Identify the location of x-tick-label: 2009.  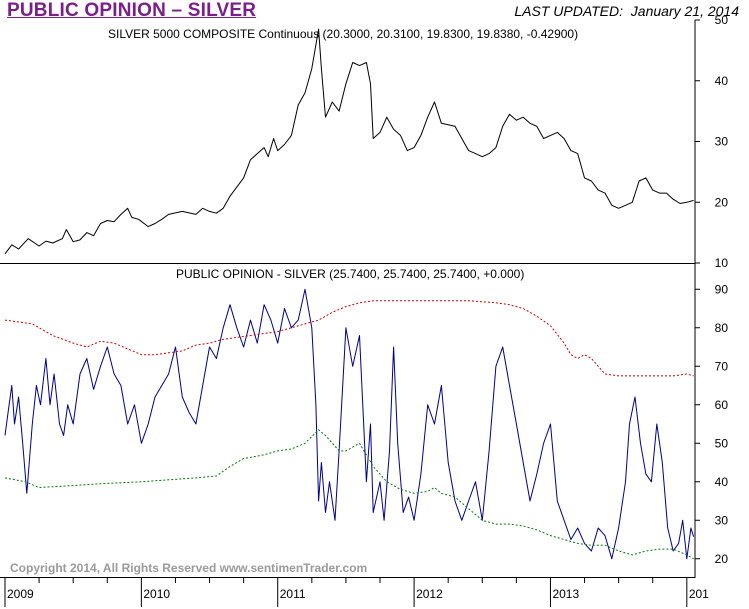
(20, 594).